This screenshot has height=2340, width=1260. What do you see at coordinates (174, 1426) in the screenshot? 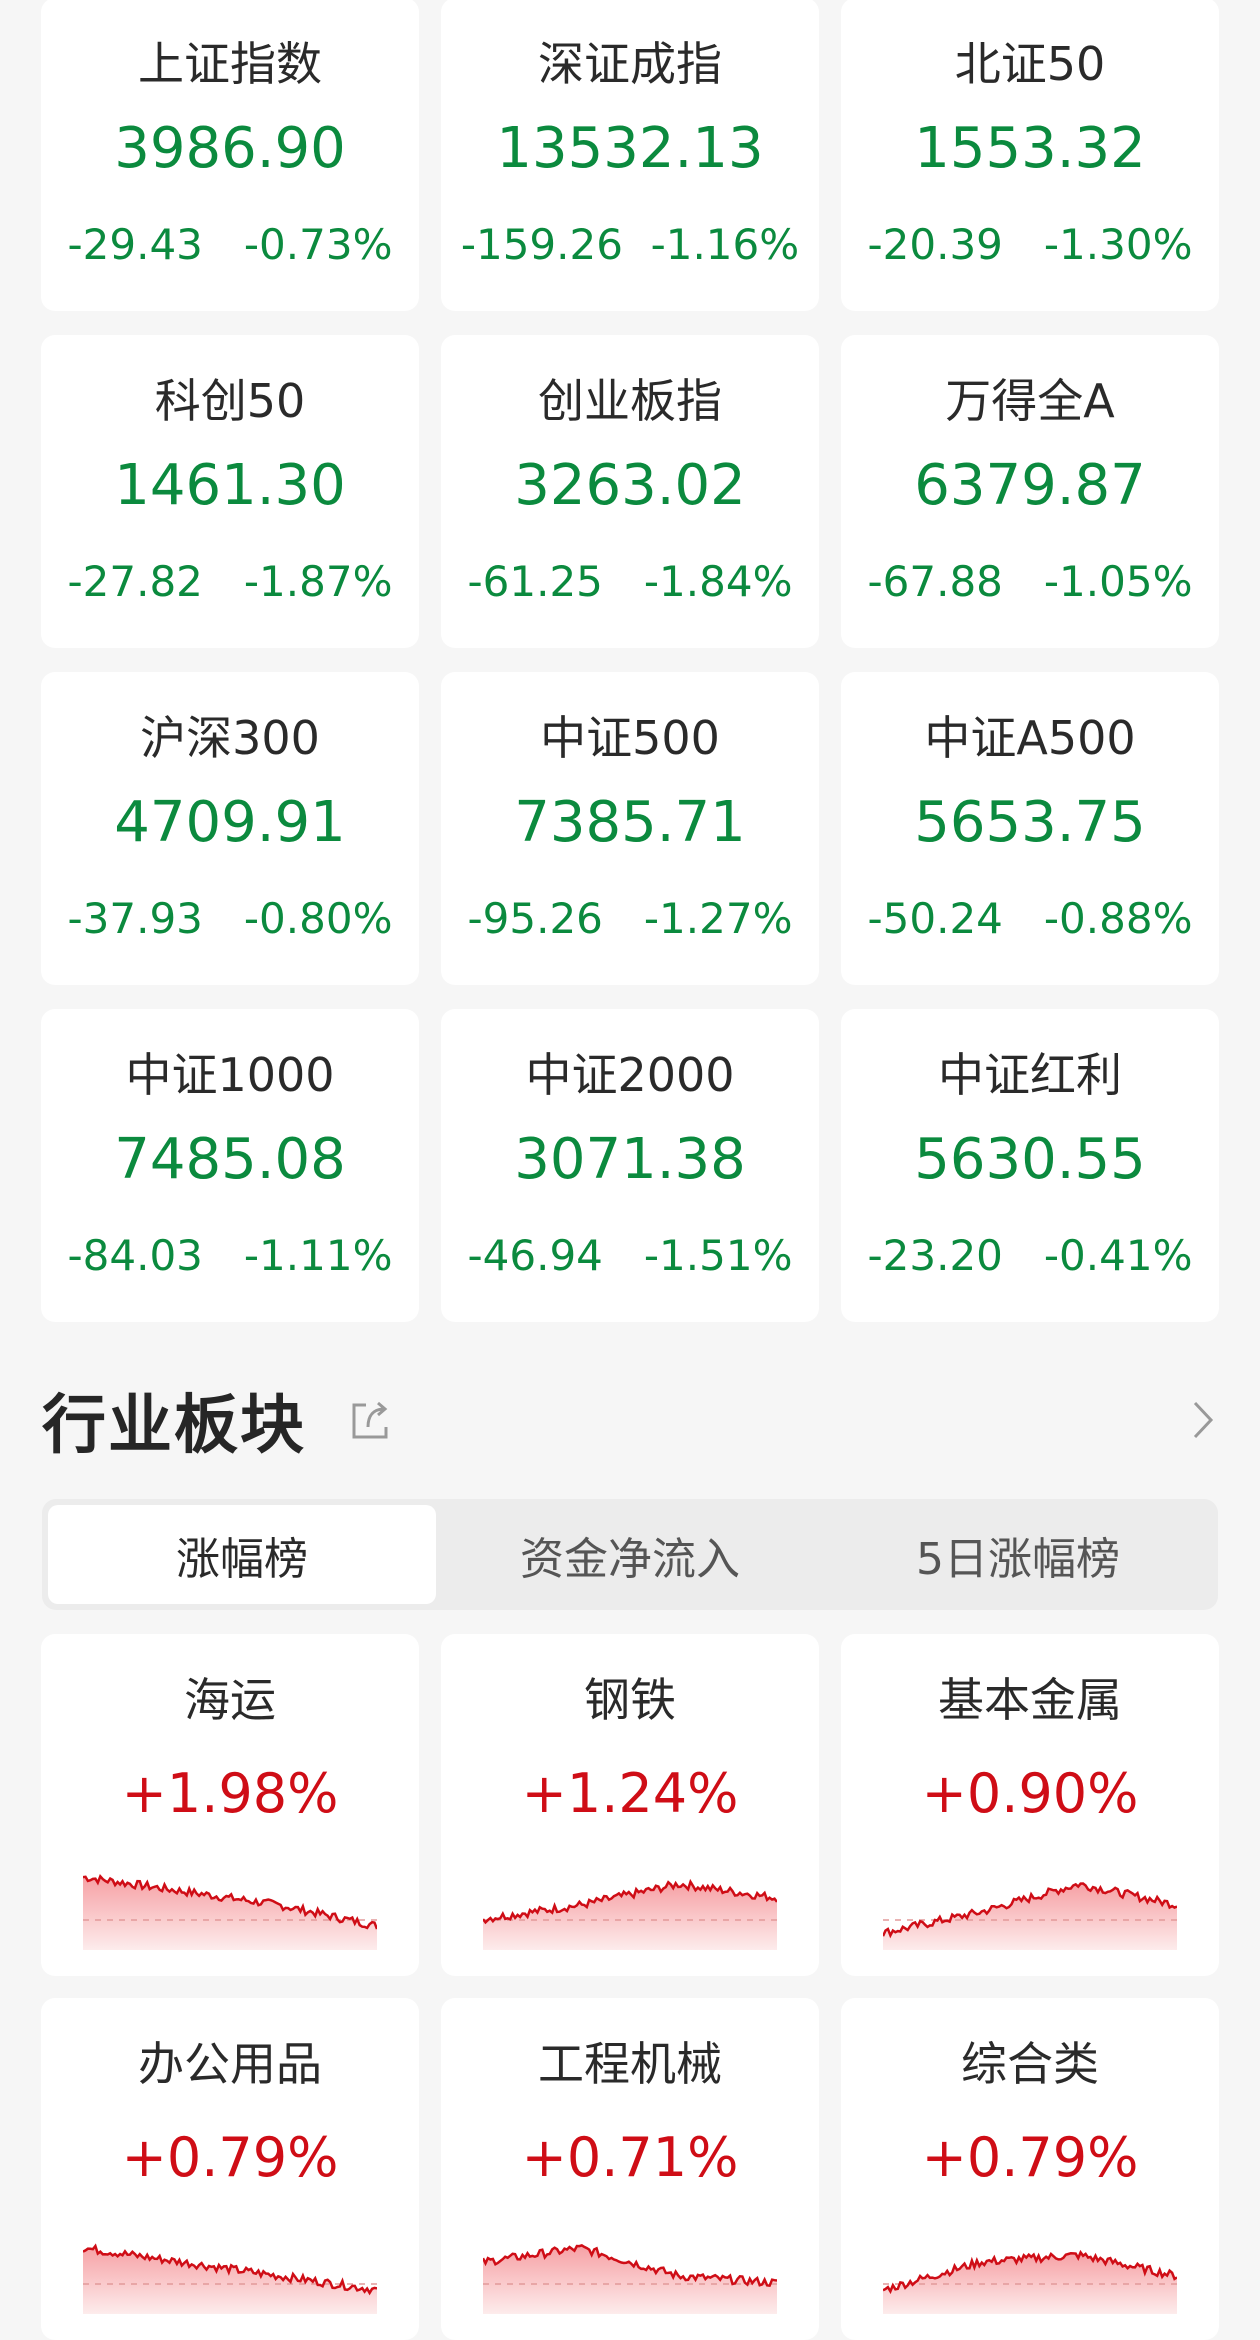
I see `section-title: 行业板块` at bounding box center [174, 1426].